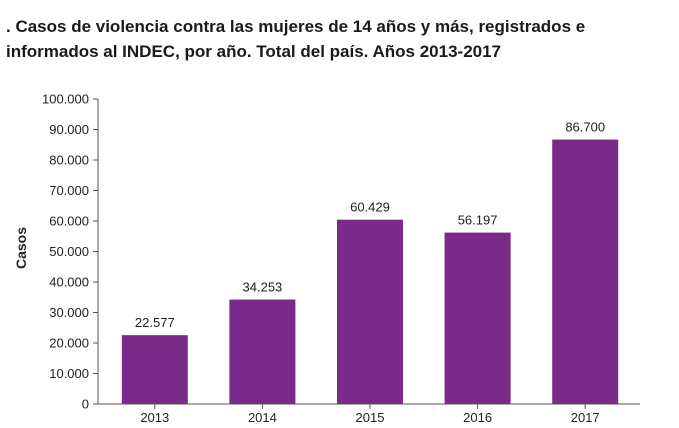 This screenshot has width=679, height=428. Describe the element at coordinates (263, 287) in the screenshot. I see `data-label-2014: 34.253` at that location.